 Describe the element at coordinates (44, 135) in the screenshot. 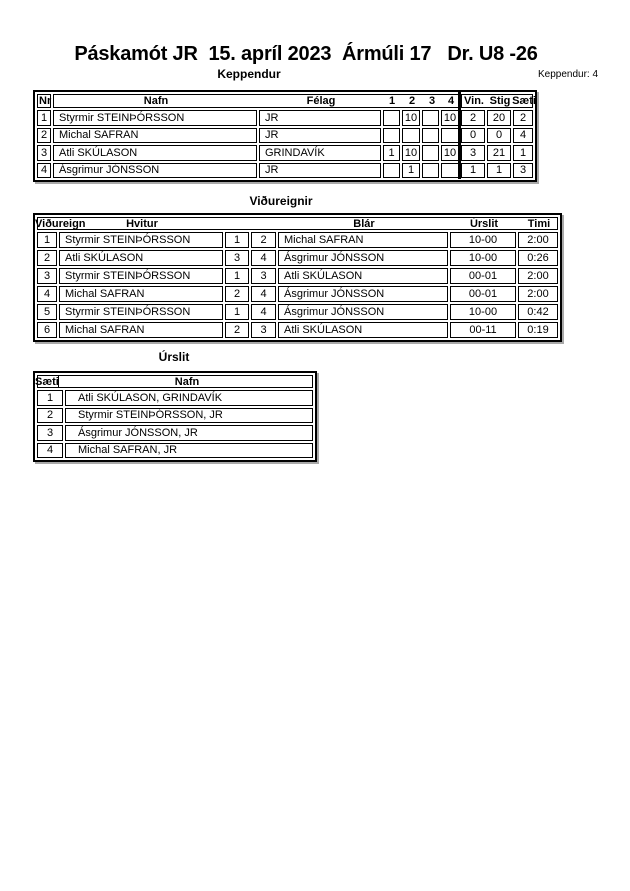

I see `cell-nr: 2` at that location.